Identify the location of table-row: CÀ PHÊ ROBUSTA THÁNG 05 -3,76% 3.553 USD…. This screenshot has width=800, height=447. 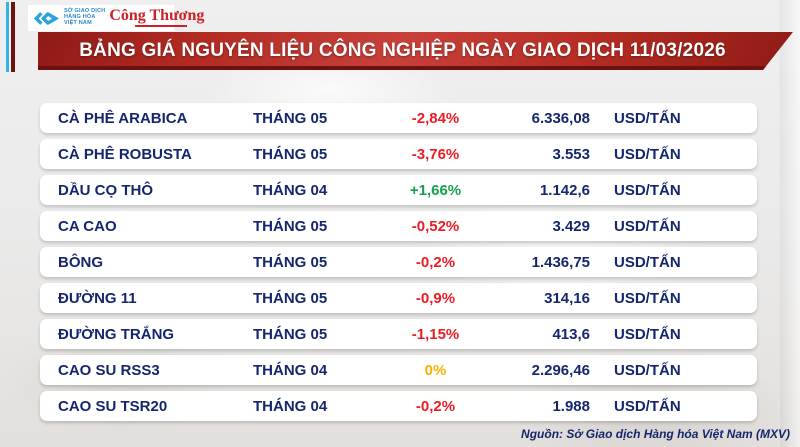
(398, 154).